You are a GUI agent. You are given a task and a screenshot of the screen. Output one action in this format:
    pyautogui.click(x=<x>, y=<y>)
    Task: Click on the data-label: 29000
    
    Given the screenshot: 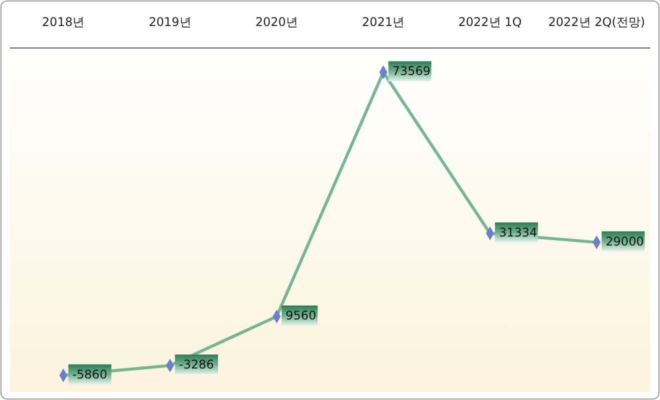 What is the action you would take?
    pyautogui.click(x=625, y=241)
    